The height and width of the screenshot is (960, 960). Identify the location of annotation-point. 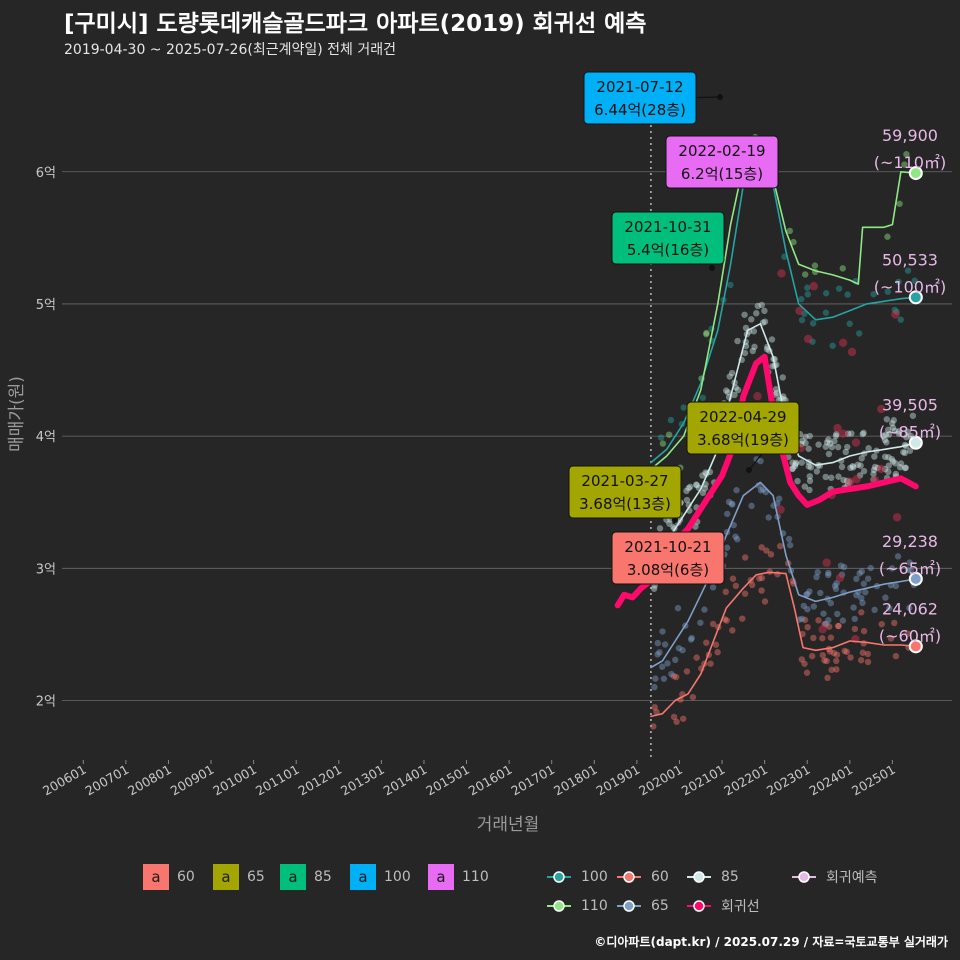
(720, 97).